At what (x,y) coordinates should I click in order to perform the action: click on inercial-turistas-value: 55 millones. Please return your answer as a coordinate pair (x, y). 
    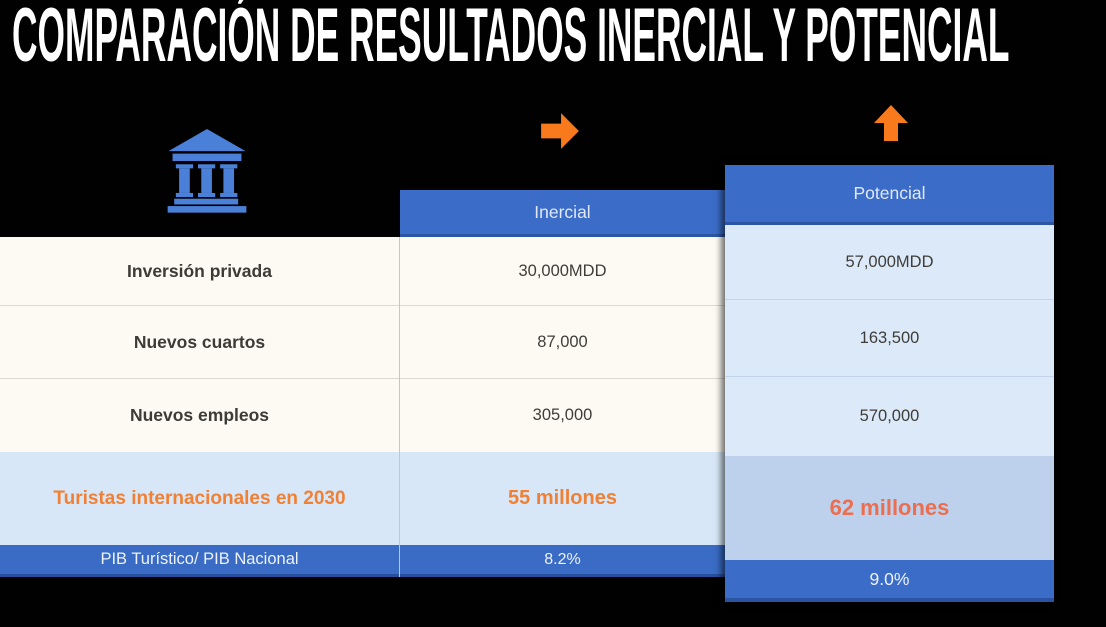
    Looking at the image, I should click on (562, 498).